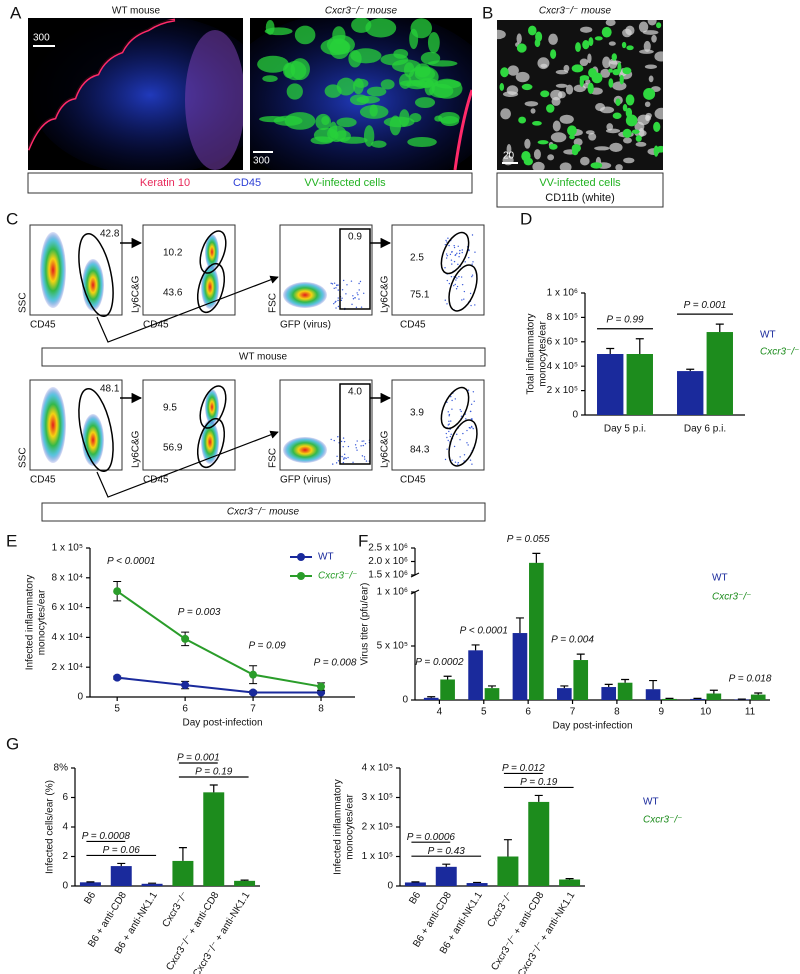 The width and height of the screenshot is (800, 974). I want to click on cell-cloud, so click(305, 295).